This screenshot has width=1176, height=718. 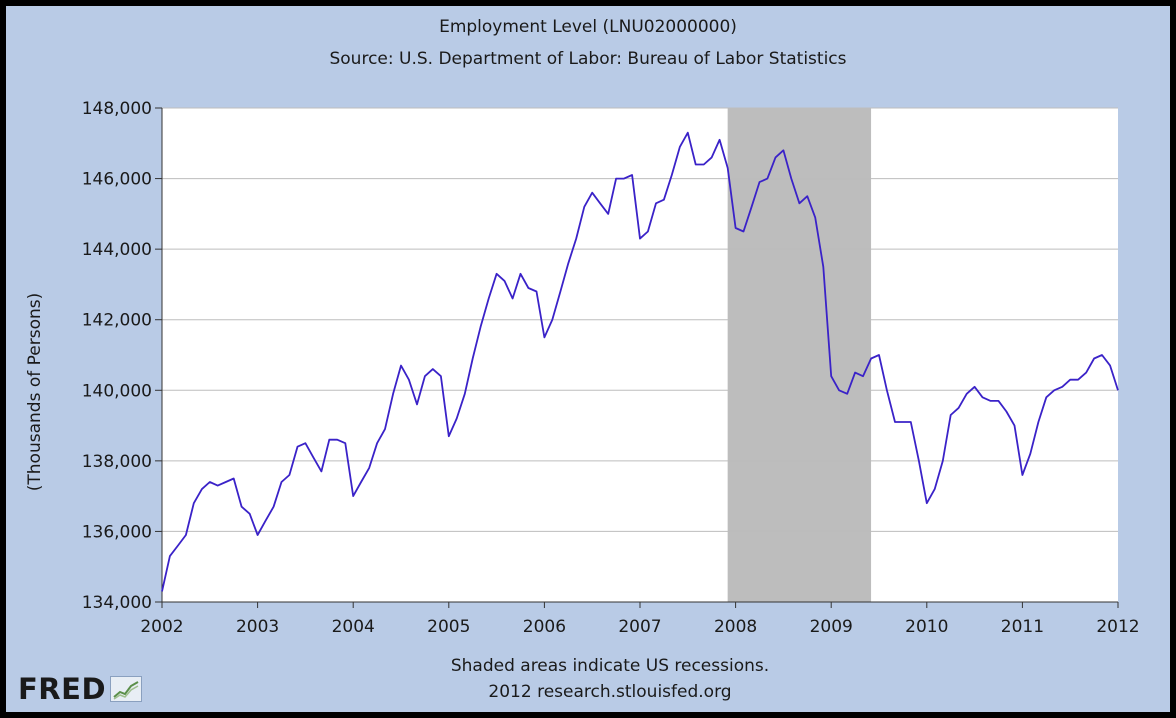 I want to click on recession-note: Shaded areas indicate US recessions., so click(x=610, y=666).